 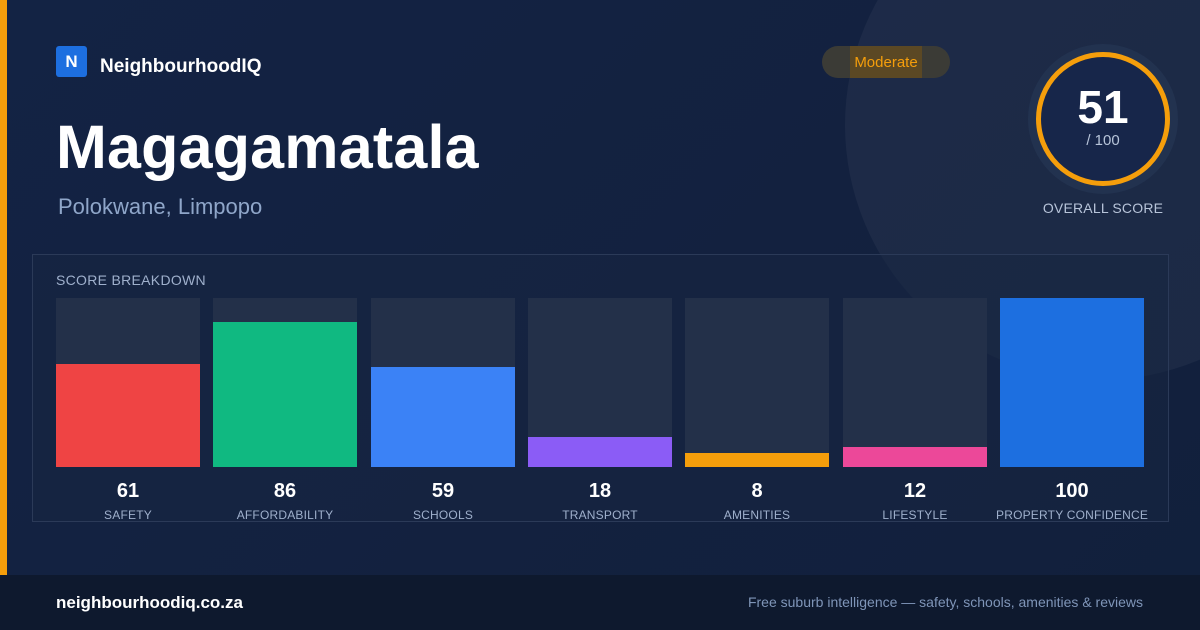 I want to click on bar-value: 8, so click(x=757, y=491).